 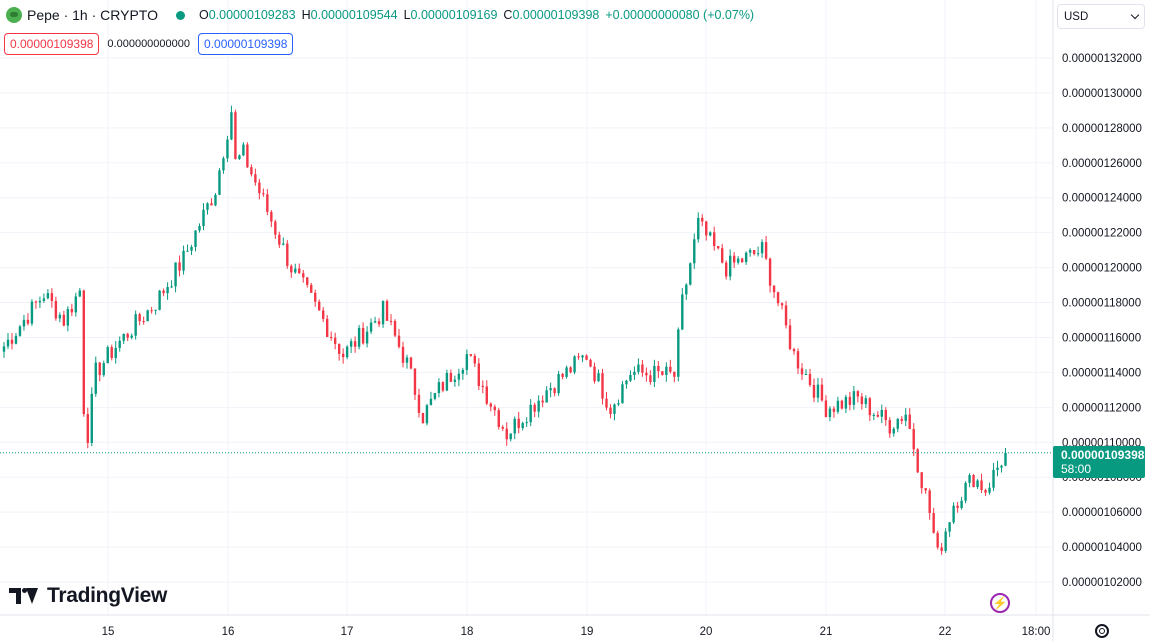 What do you see at coordinates (1102, 269) in the screenshot?
I see `y-tick-label: 0.00000120000` at bounding box center [1102, 269].